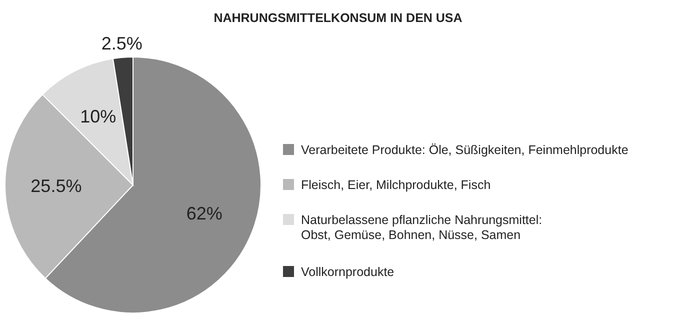 This screenshot has width=675, height=328. What do you see at coordinates (464, 150) in the screenshot?
I see `legend-label: Verarbeitete Produkte: Öle, Süßigkeiten, Feinmehlprodukte` at bounding box center [464, 150].